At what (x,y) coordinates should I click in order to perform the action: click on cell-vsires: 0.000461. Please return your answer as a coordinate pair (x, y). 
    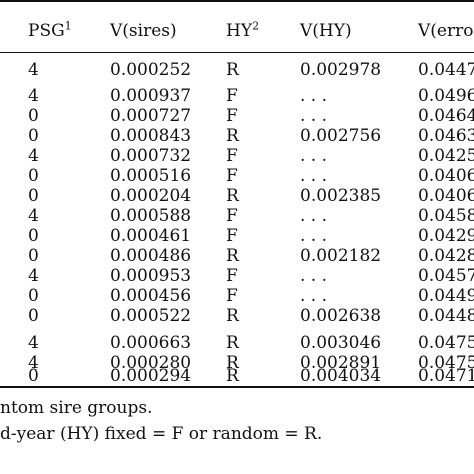
    Looking at the image, I should click on (151, 236).